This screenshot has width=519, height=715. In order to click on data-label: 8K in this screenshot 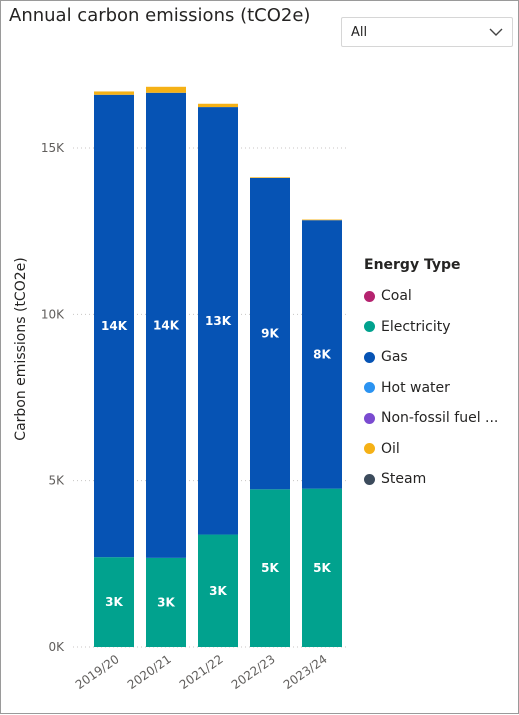, I will do `click(322, 354)`.